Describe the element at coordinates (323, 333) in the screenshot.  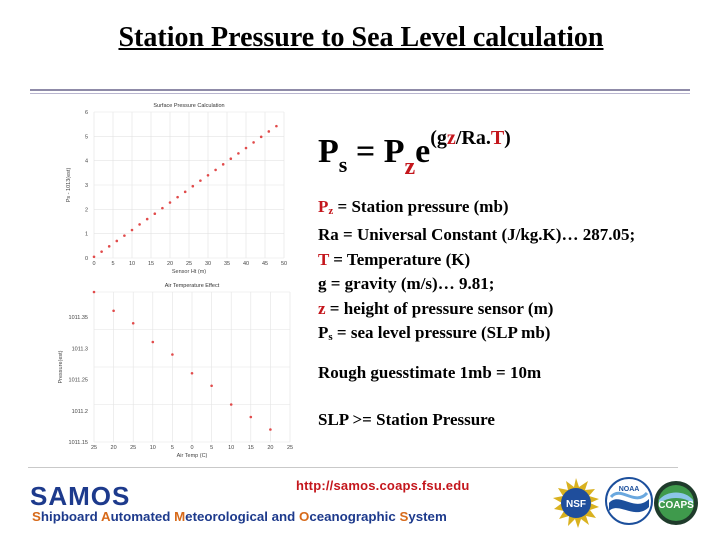
I see `def-ps-p: P` at that location.